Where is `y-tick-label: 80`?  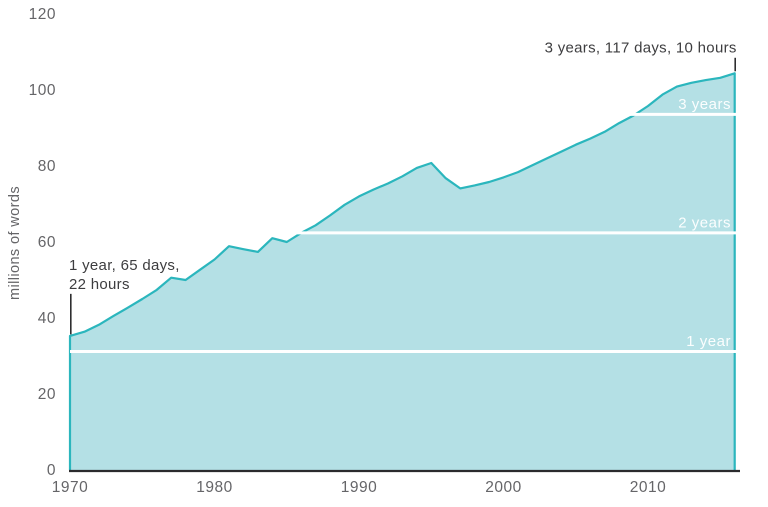
y-tick-label: 80 is located at coordinates (47, 166).